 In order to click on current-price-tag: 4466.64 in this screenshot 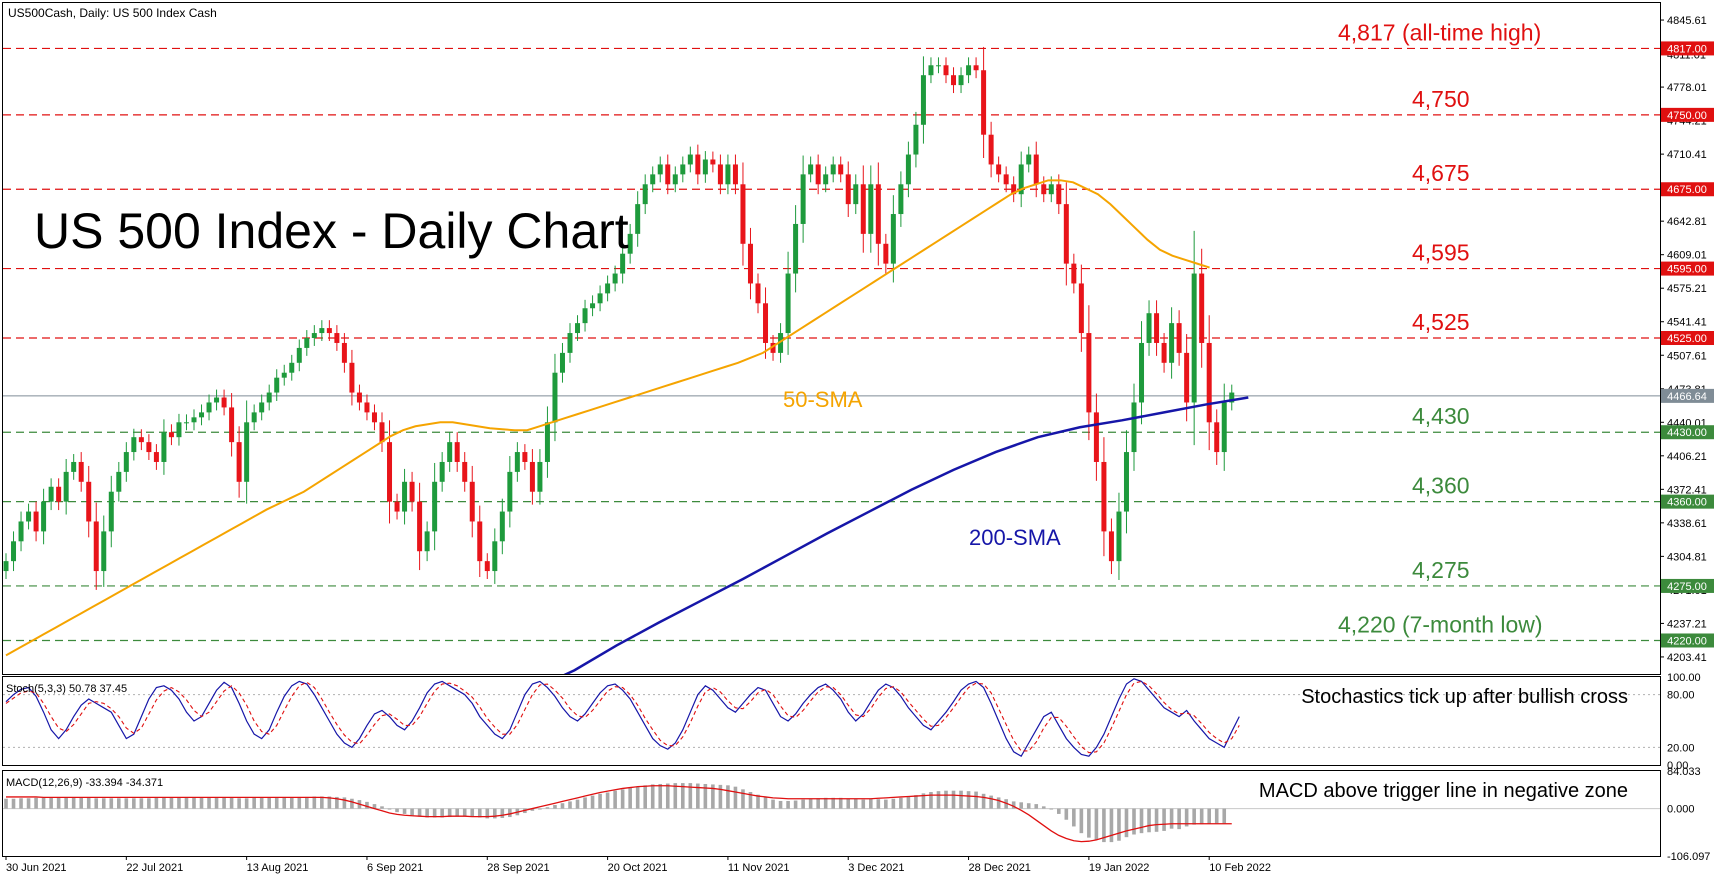, I will do `click(1687, 397)`.